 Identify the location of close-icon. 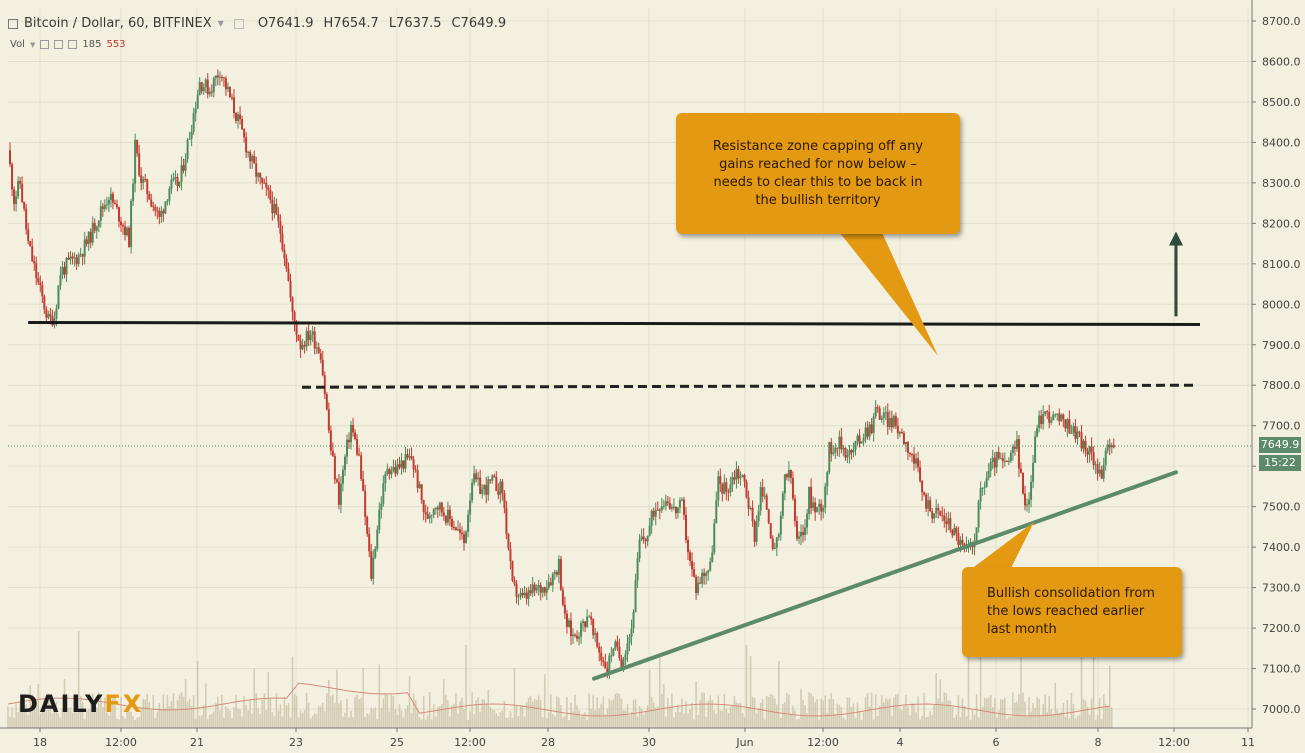
(73, 44).